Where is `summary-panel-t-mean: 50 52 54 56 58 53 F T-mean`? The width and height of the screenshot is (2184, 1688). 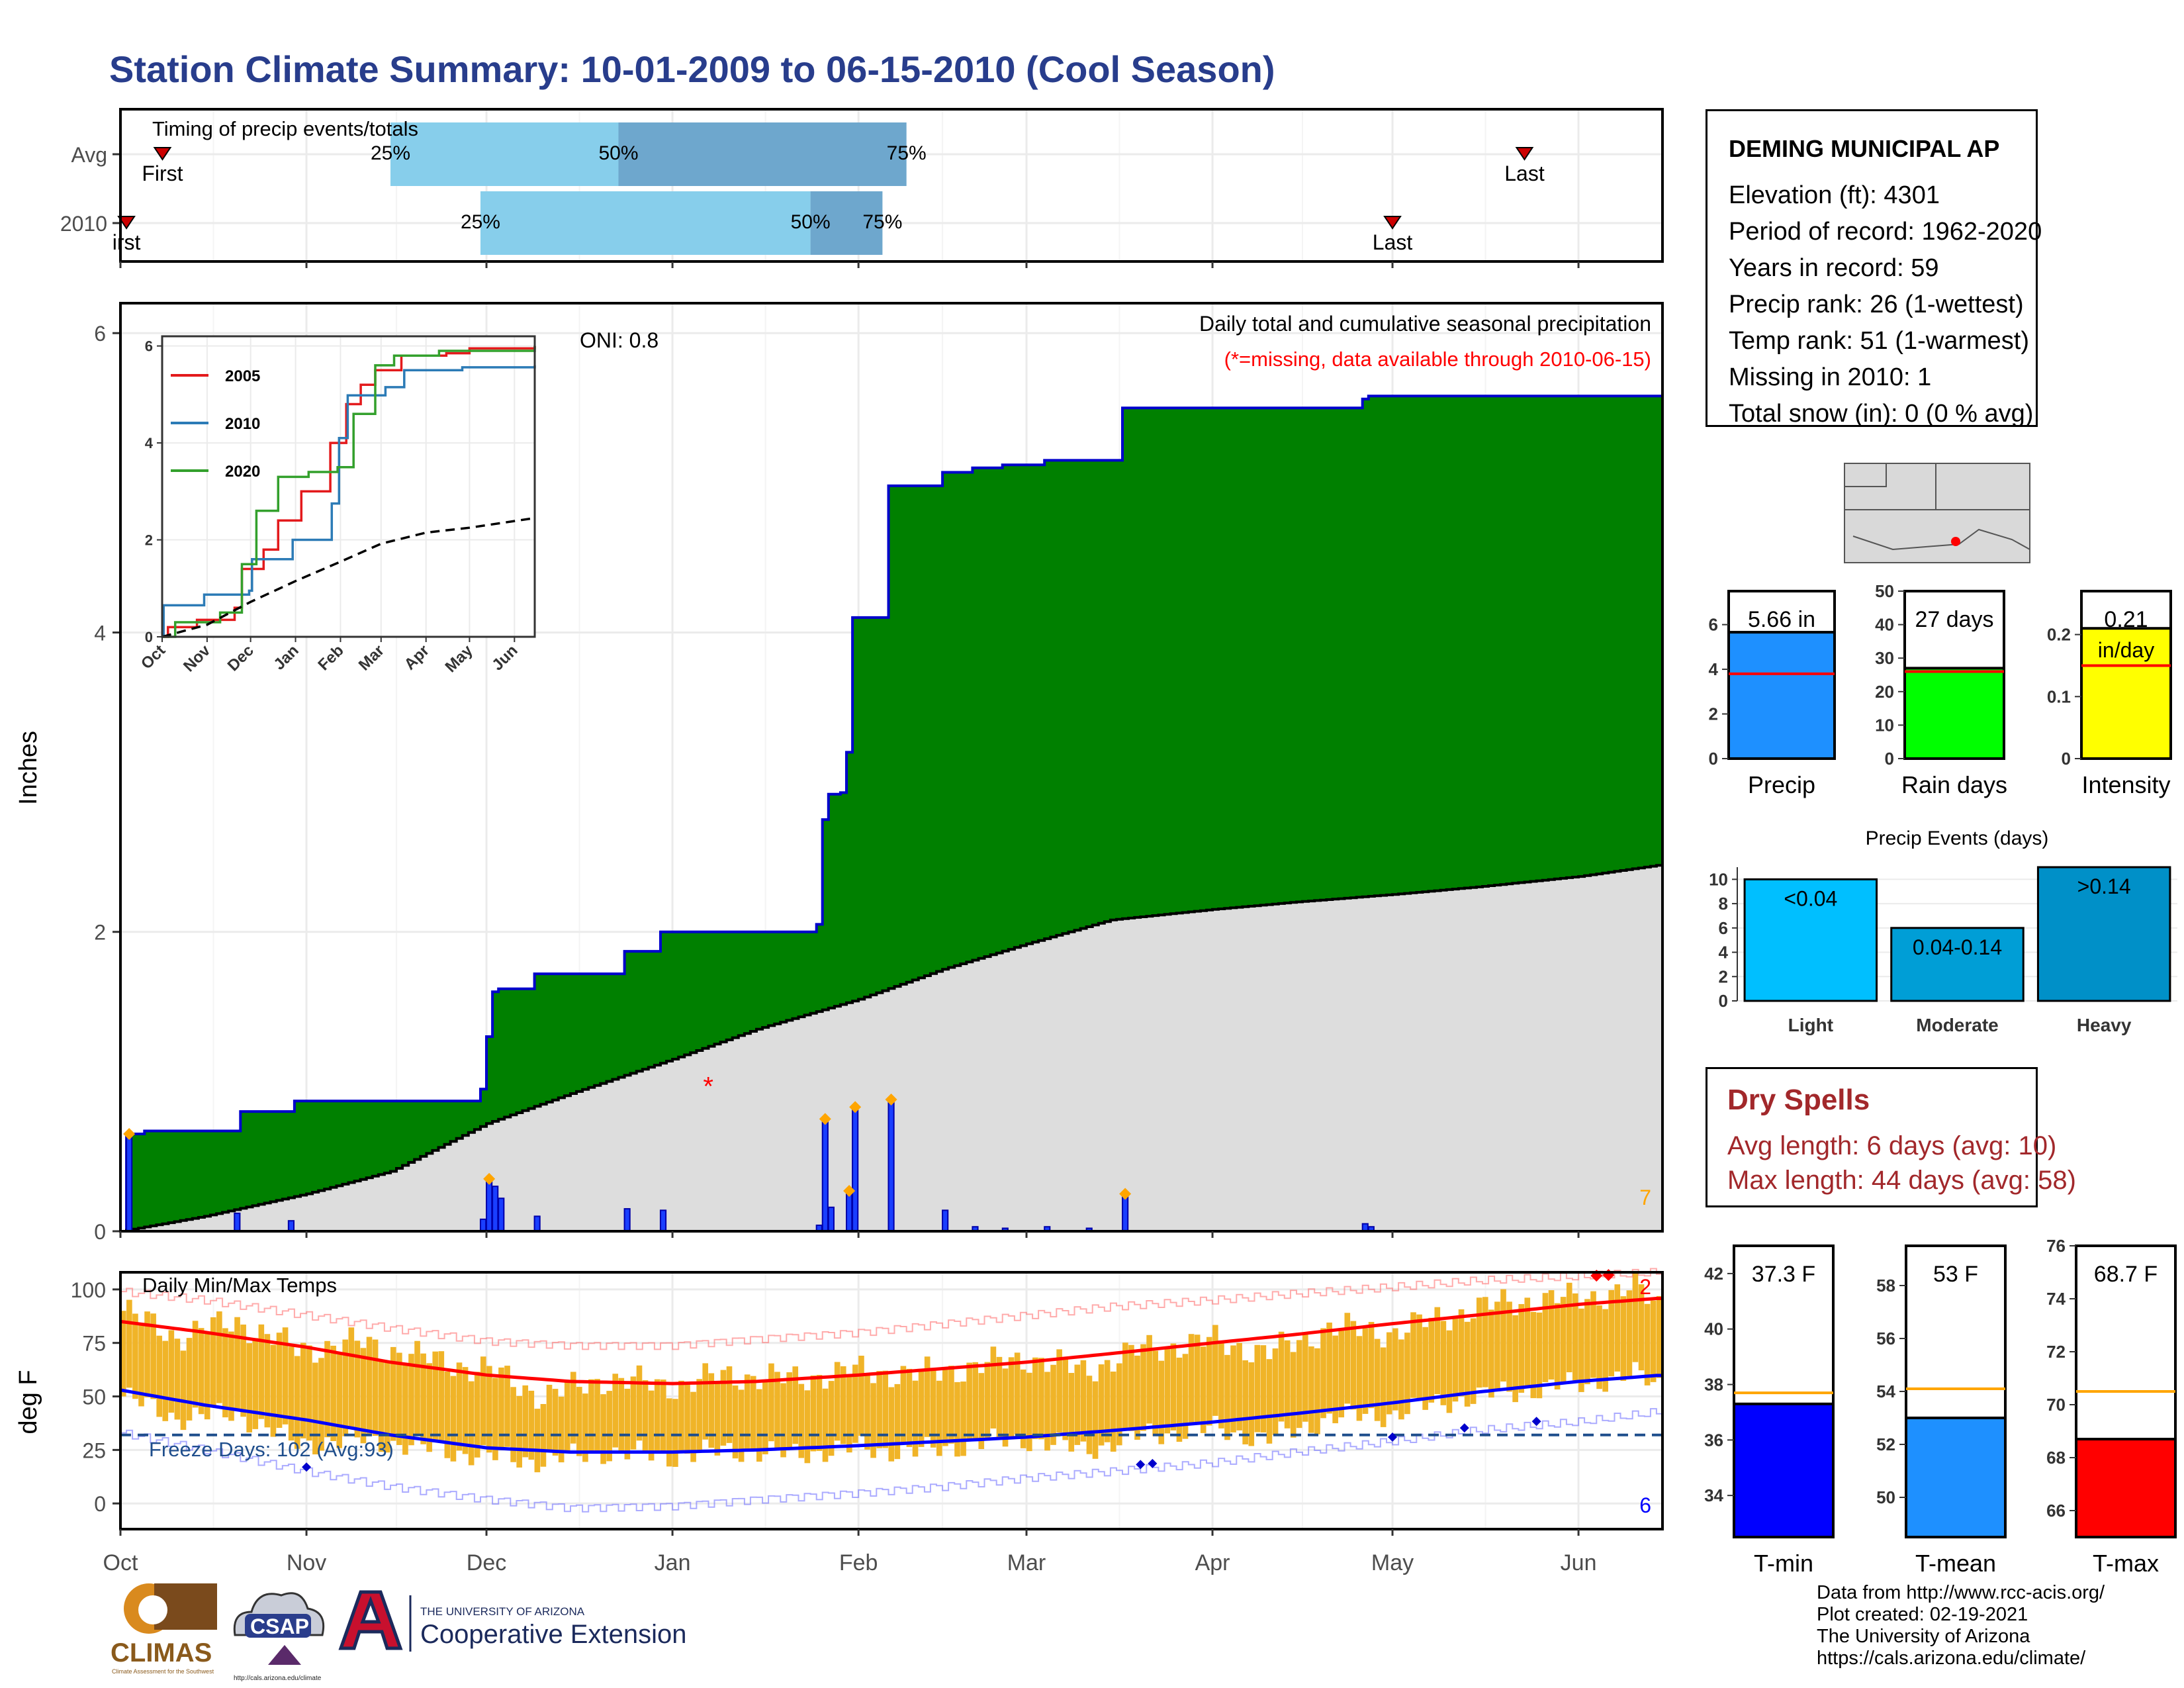 summary-panel-t-mean: 50 52 54 56 58 53 F T-mean is located at coordinates (1942, 1410).